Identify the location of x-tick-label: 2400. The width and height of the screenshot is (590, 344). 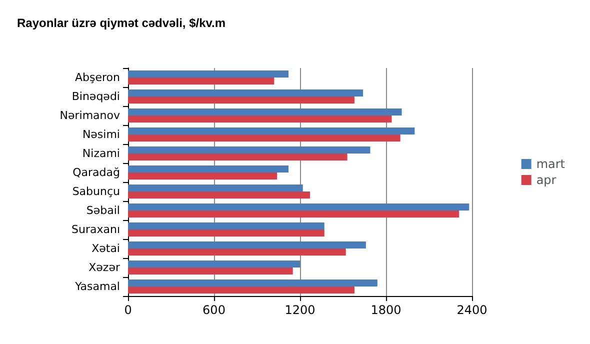
(472, 310).